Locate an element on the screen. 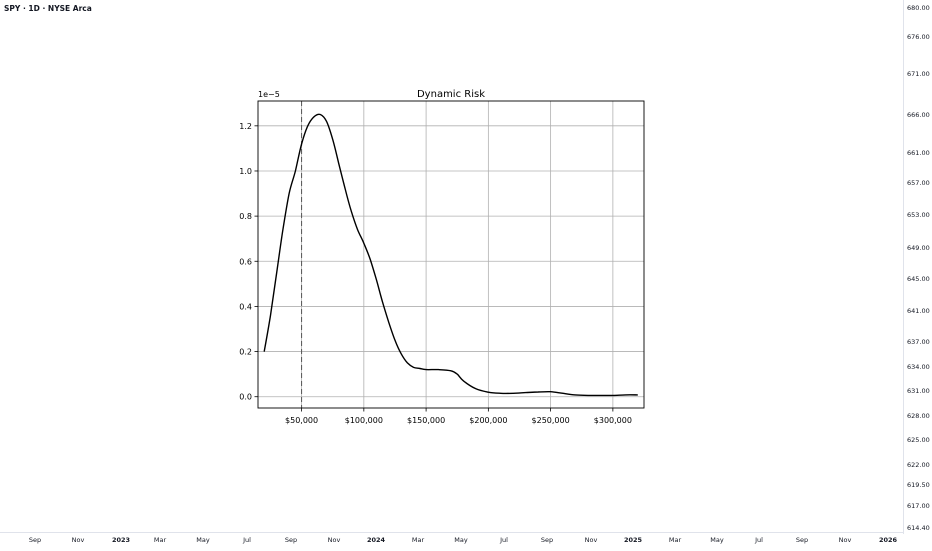 The image size is (932, 551). time-axis-label: 2024 is located at coordinates (376, 540).